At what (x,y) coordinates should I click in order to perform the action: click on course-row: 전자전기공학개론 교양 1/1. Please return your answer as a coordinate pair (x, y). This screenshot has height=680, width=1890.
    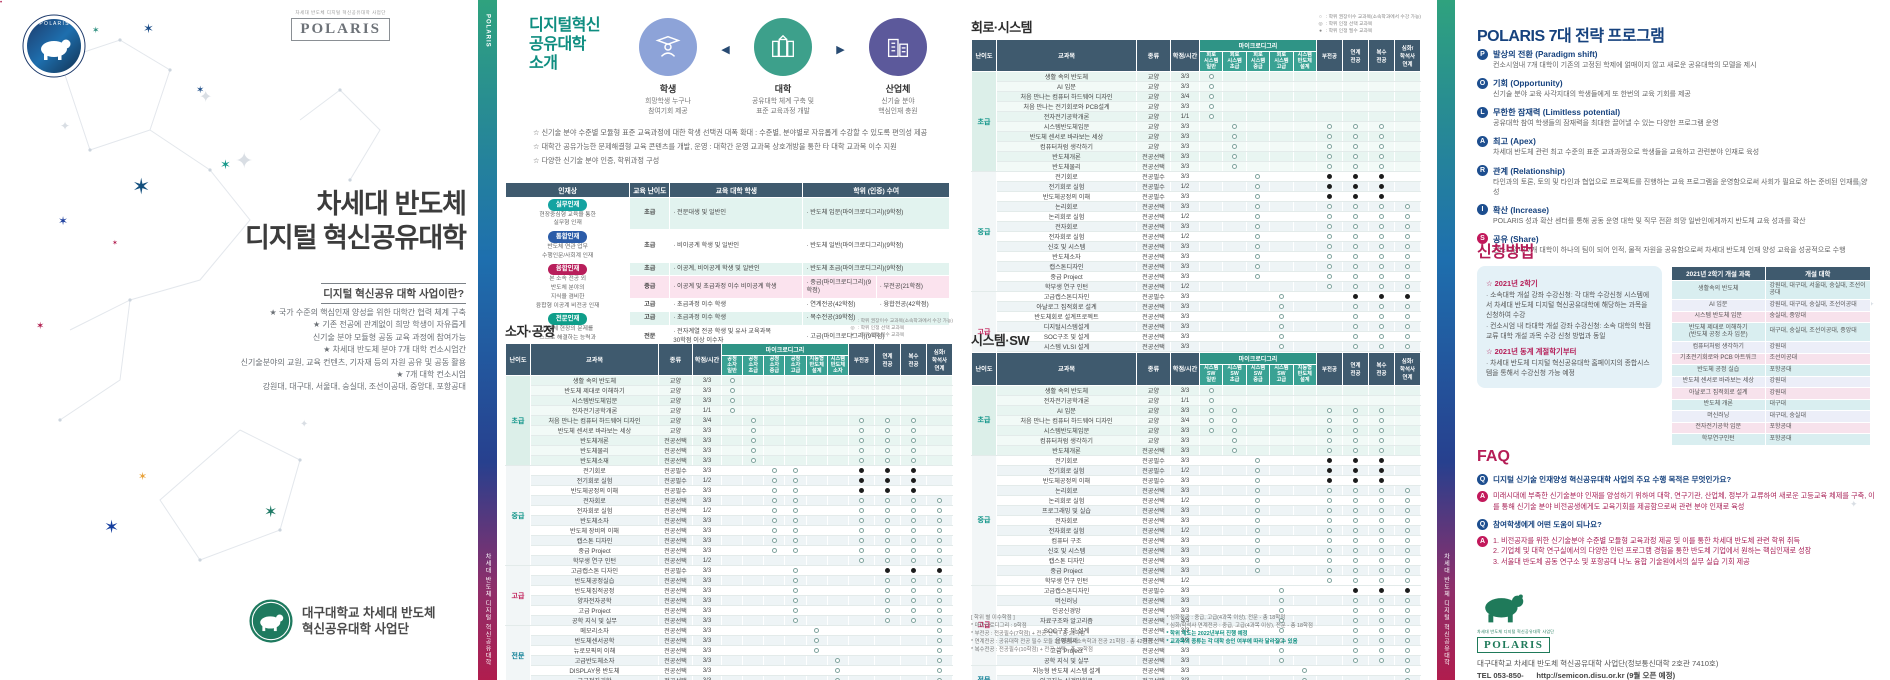
    Looking at the image, I should click on (1196, 117).